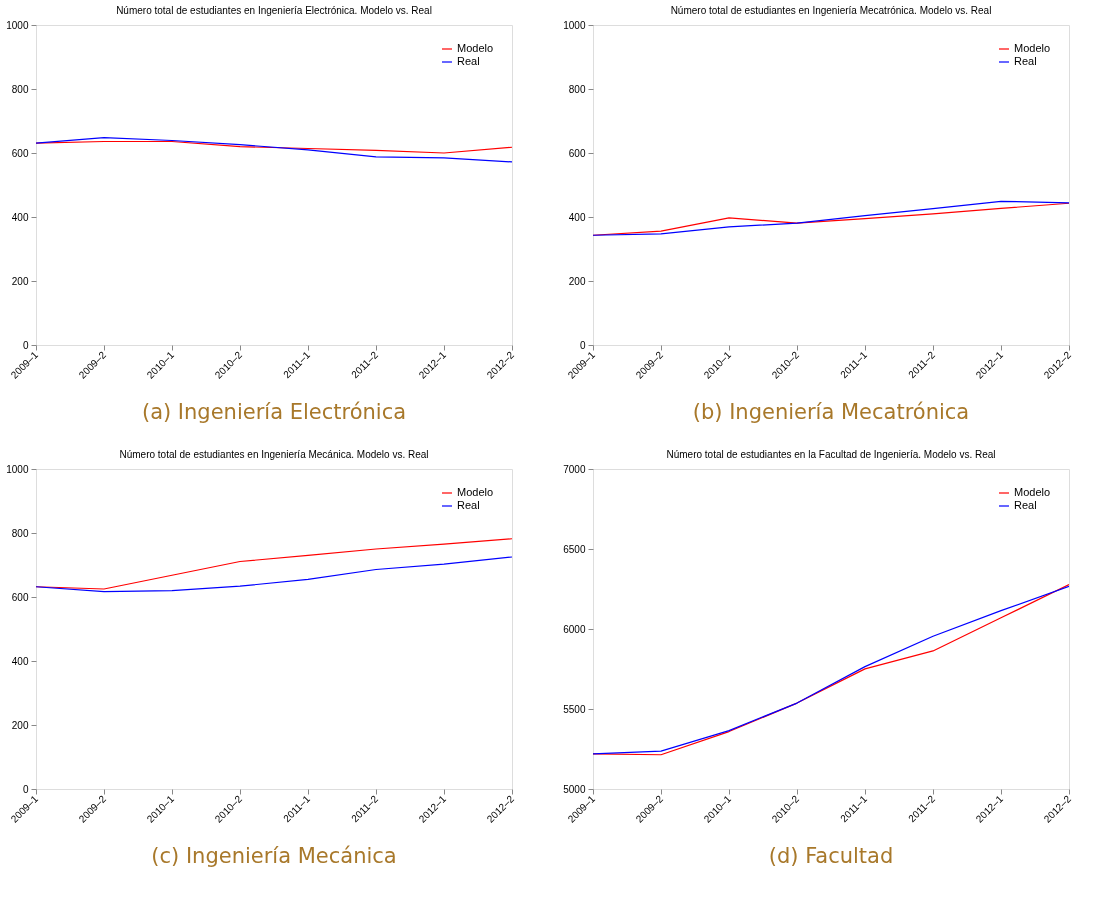 The height and width of the screenshot is (903, 1109). What do you see at coordinates (574, 629) in the screenshot?
I see `y-tick-label: 6000` at bounding box center [574, 629].